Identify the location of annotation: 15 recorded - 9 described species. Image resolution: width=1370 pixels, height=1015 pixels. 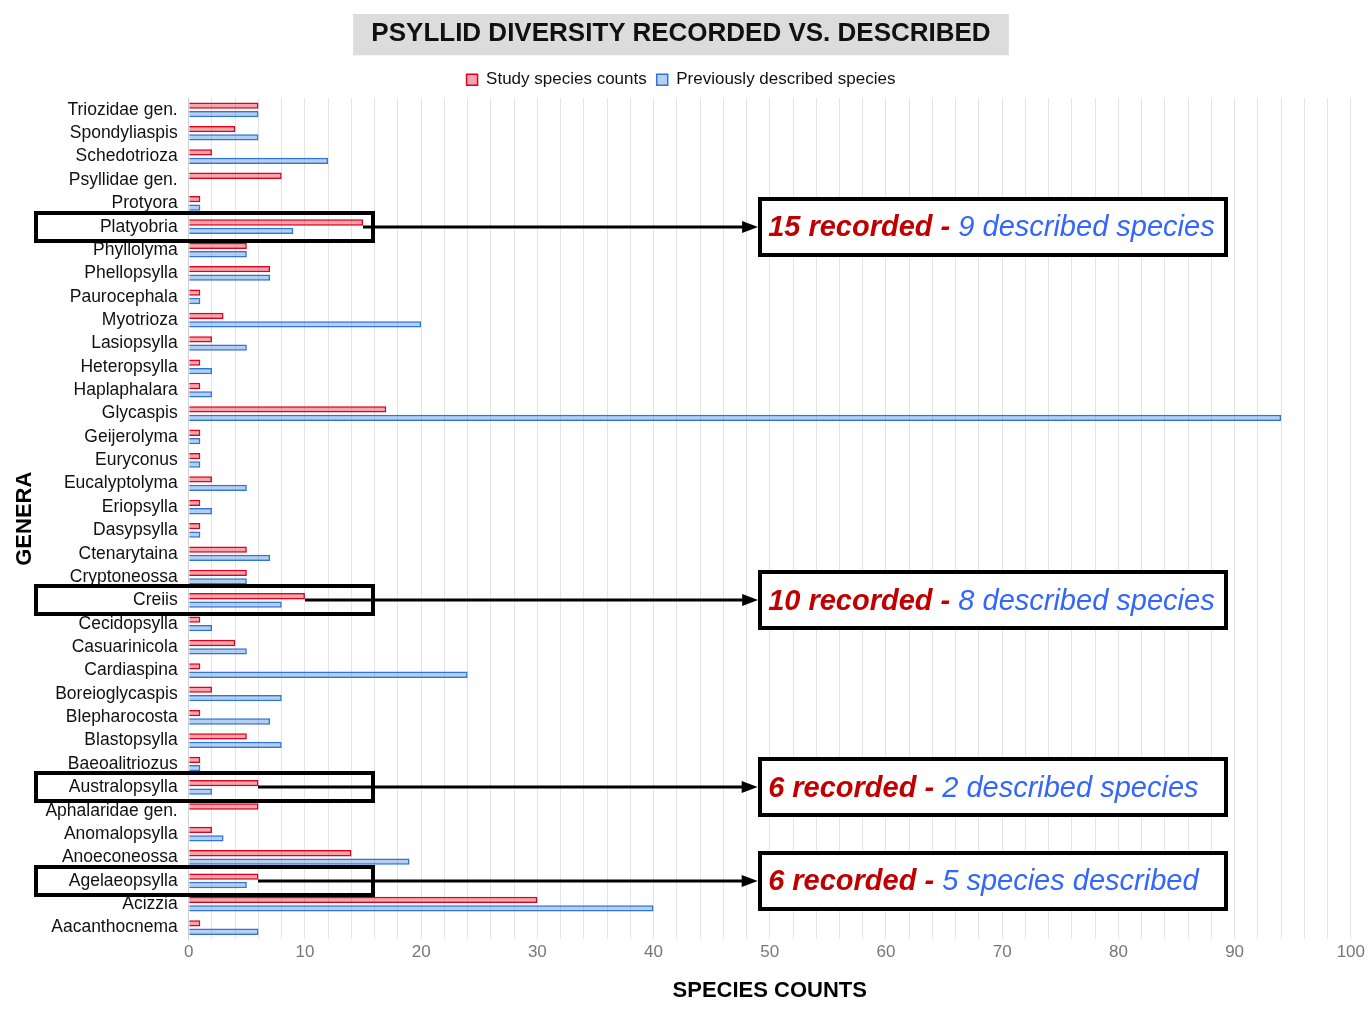
(991, 227).